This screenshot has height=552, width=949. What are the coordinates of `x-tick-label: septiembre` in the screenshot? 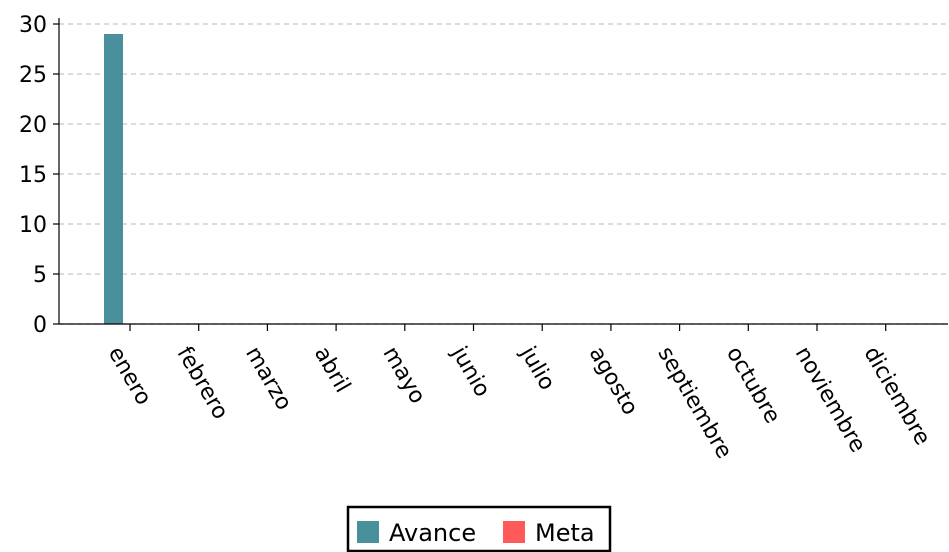 It's located at (694, 403).